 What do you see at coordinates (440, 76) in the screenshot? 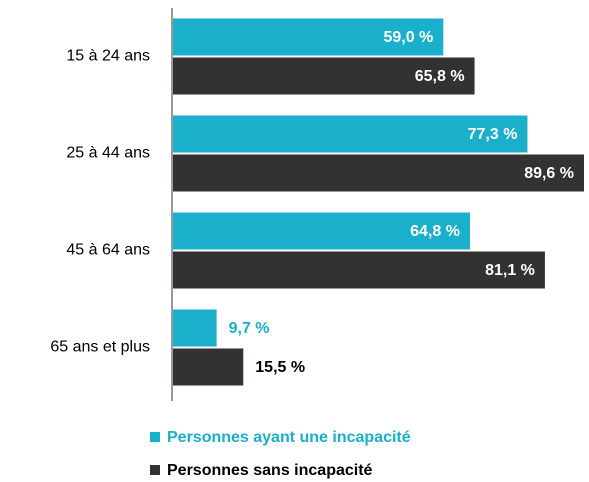
I see `value-label: 65,8 %` at bounding box center [440, 76].